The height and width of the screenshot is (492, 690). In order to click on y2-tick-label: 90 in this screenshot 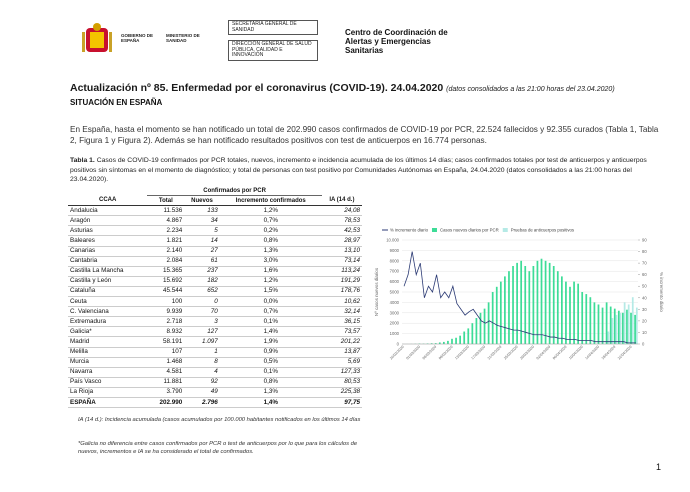, I will do `click(644, 240)`.